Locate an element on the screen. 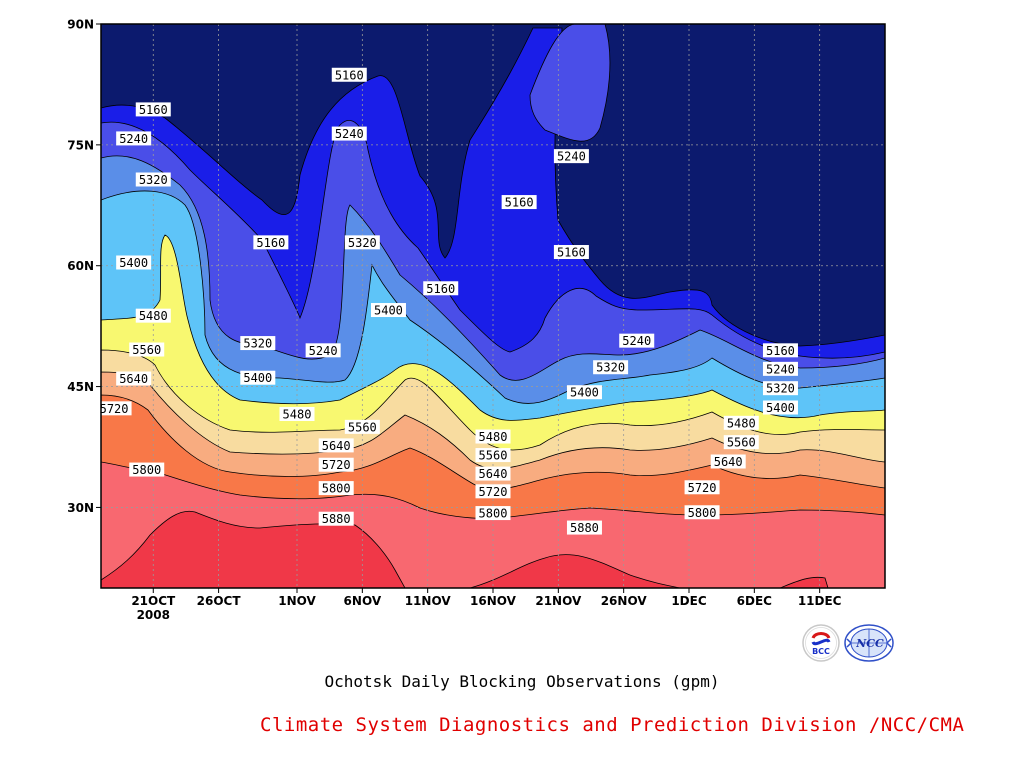 This screenshot has height=768, width=1024. x-tick-label: 11DEC is located at coordinates (820, 601).